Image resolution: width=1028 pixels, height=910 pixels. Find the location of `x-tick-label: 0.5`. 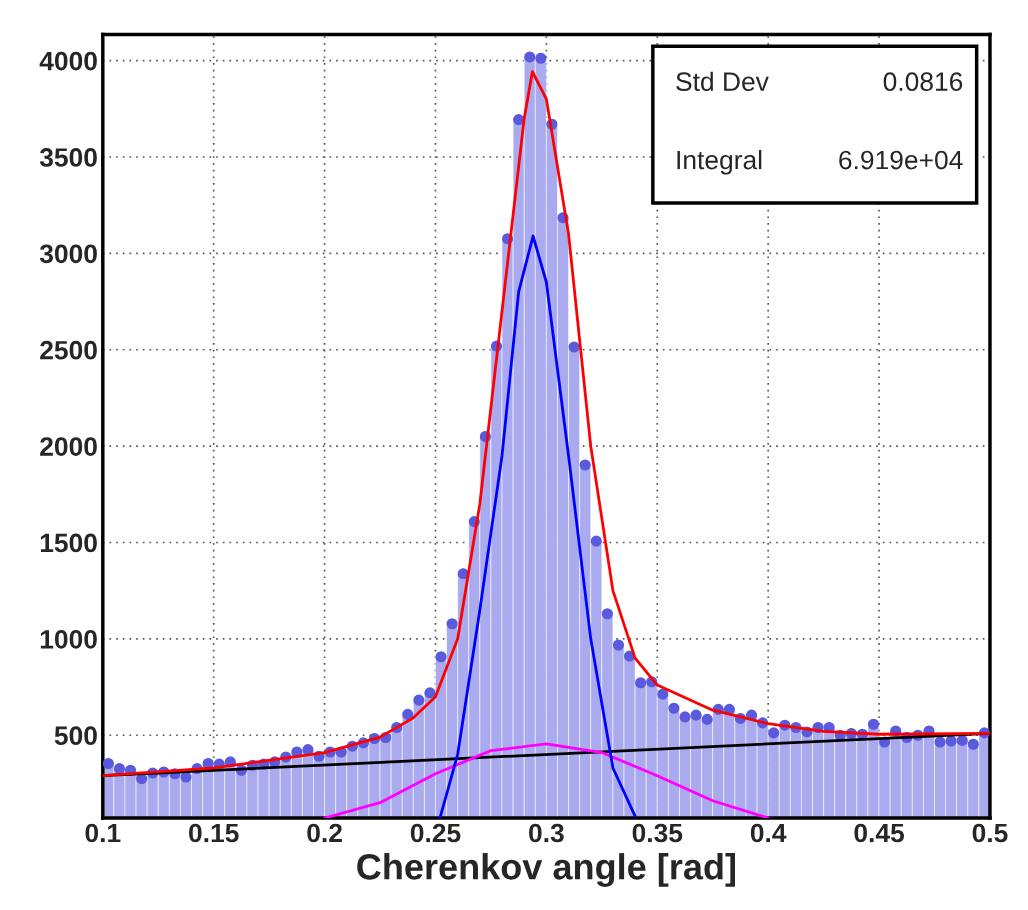

x-tick-label: 0.5 is located at coordinates (990, 833).